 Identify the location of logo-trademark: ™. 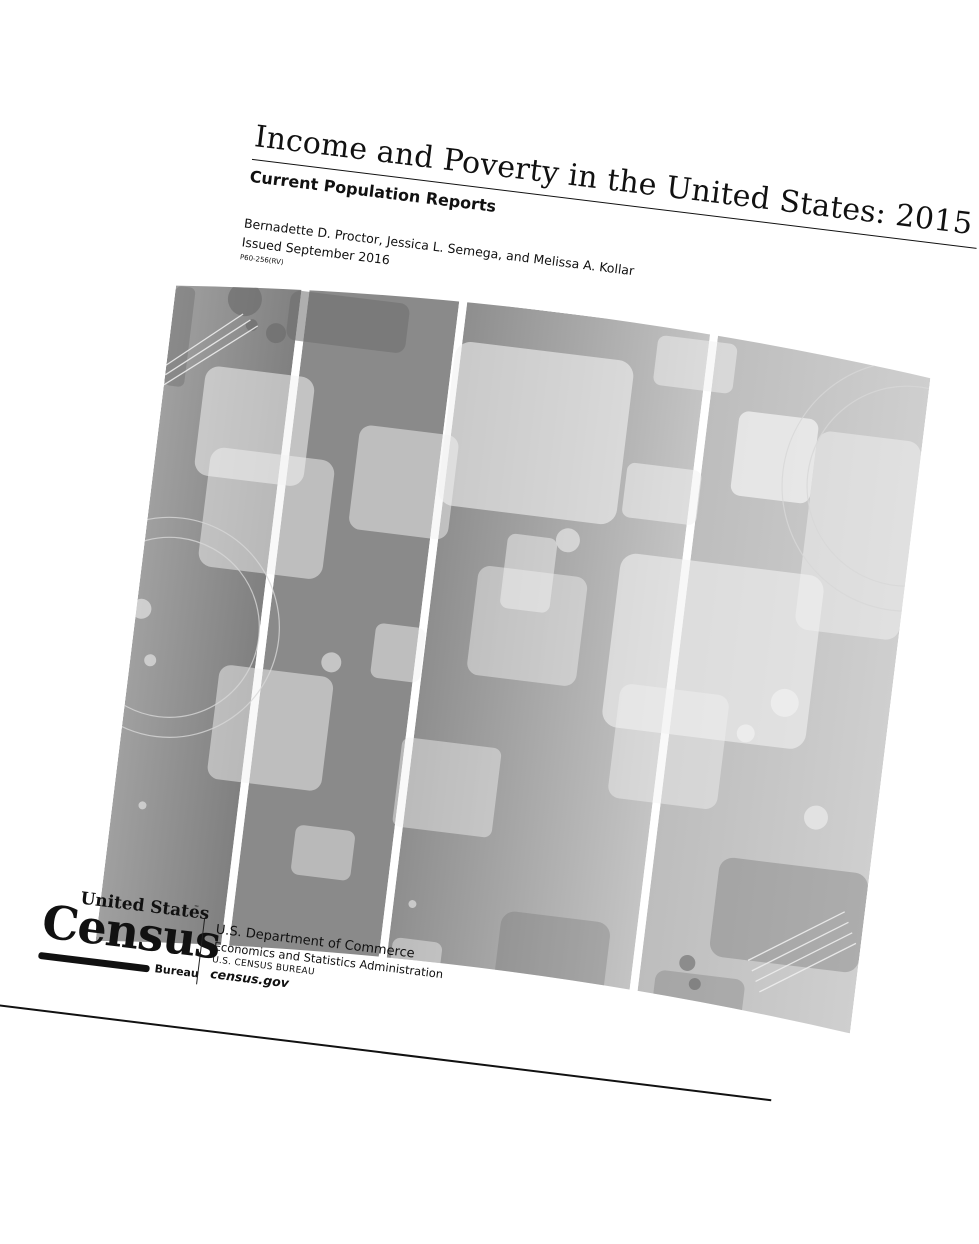
(196, 908).